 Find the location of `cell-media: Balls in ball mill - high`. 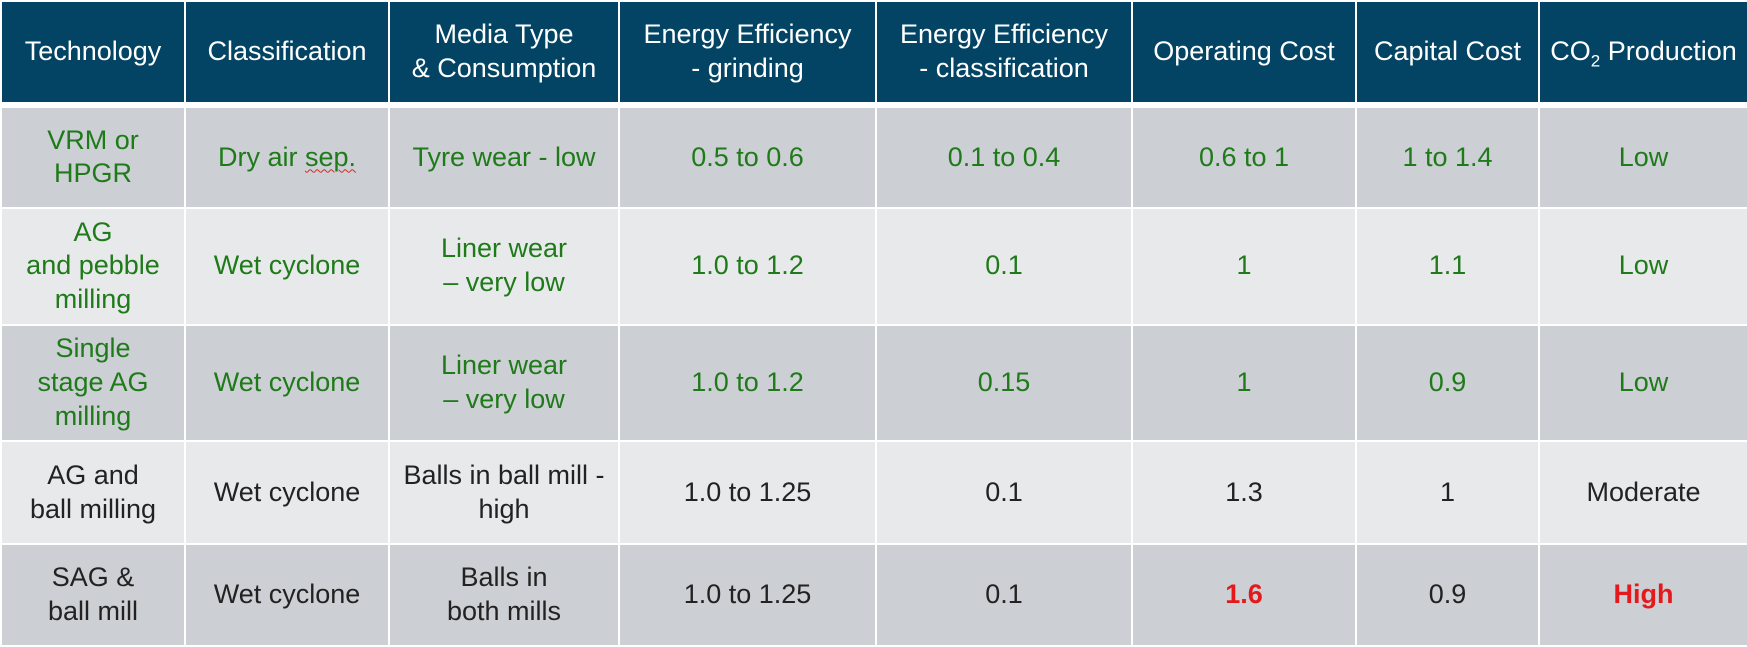

cell-media: Balls in ball mill - high is located at coordinates (504, 493).